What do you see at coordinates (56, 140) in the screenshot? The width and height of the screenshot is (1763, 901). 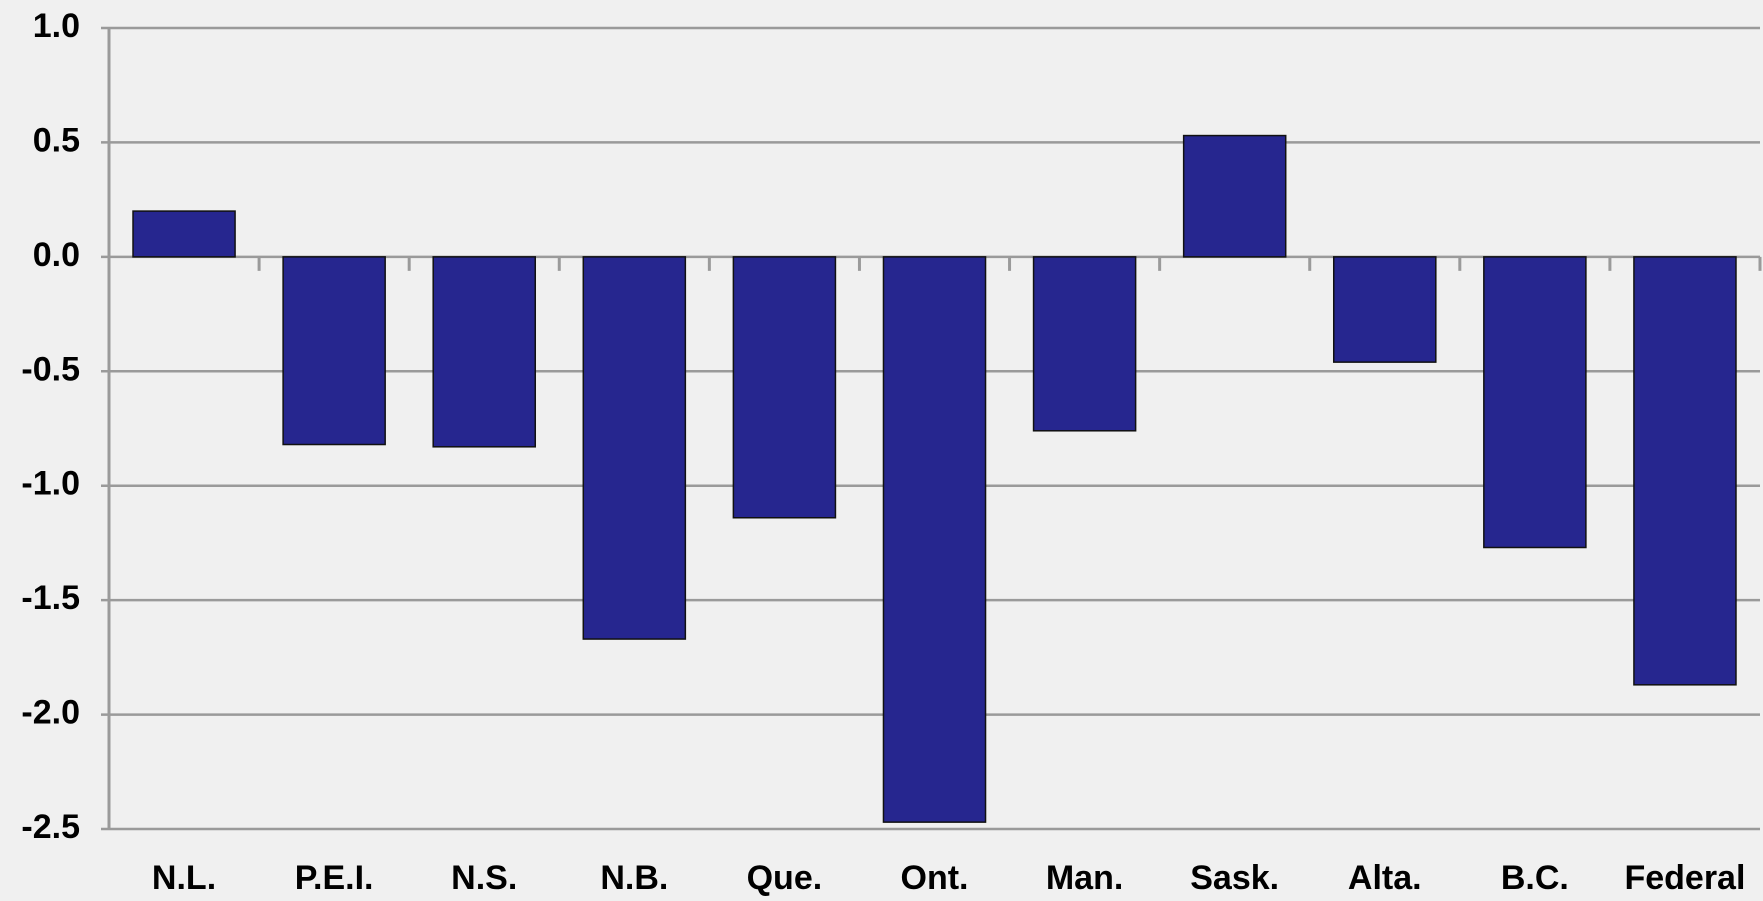 I see `y-tick-label: 0.5` at bounding box center [56, 140].